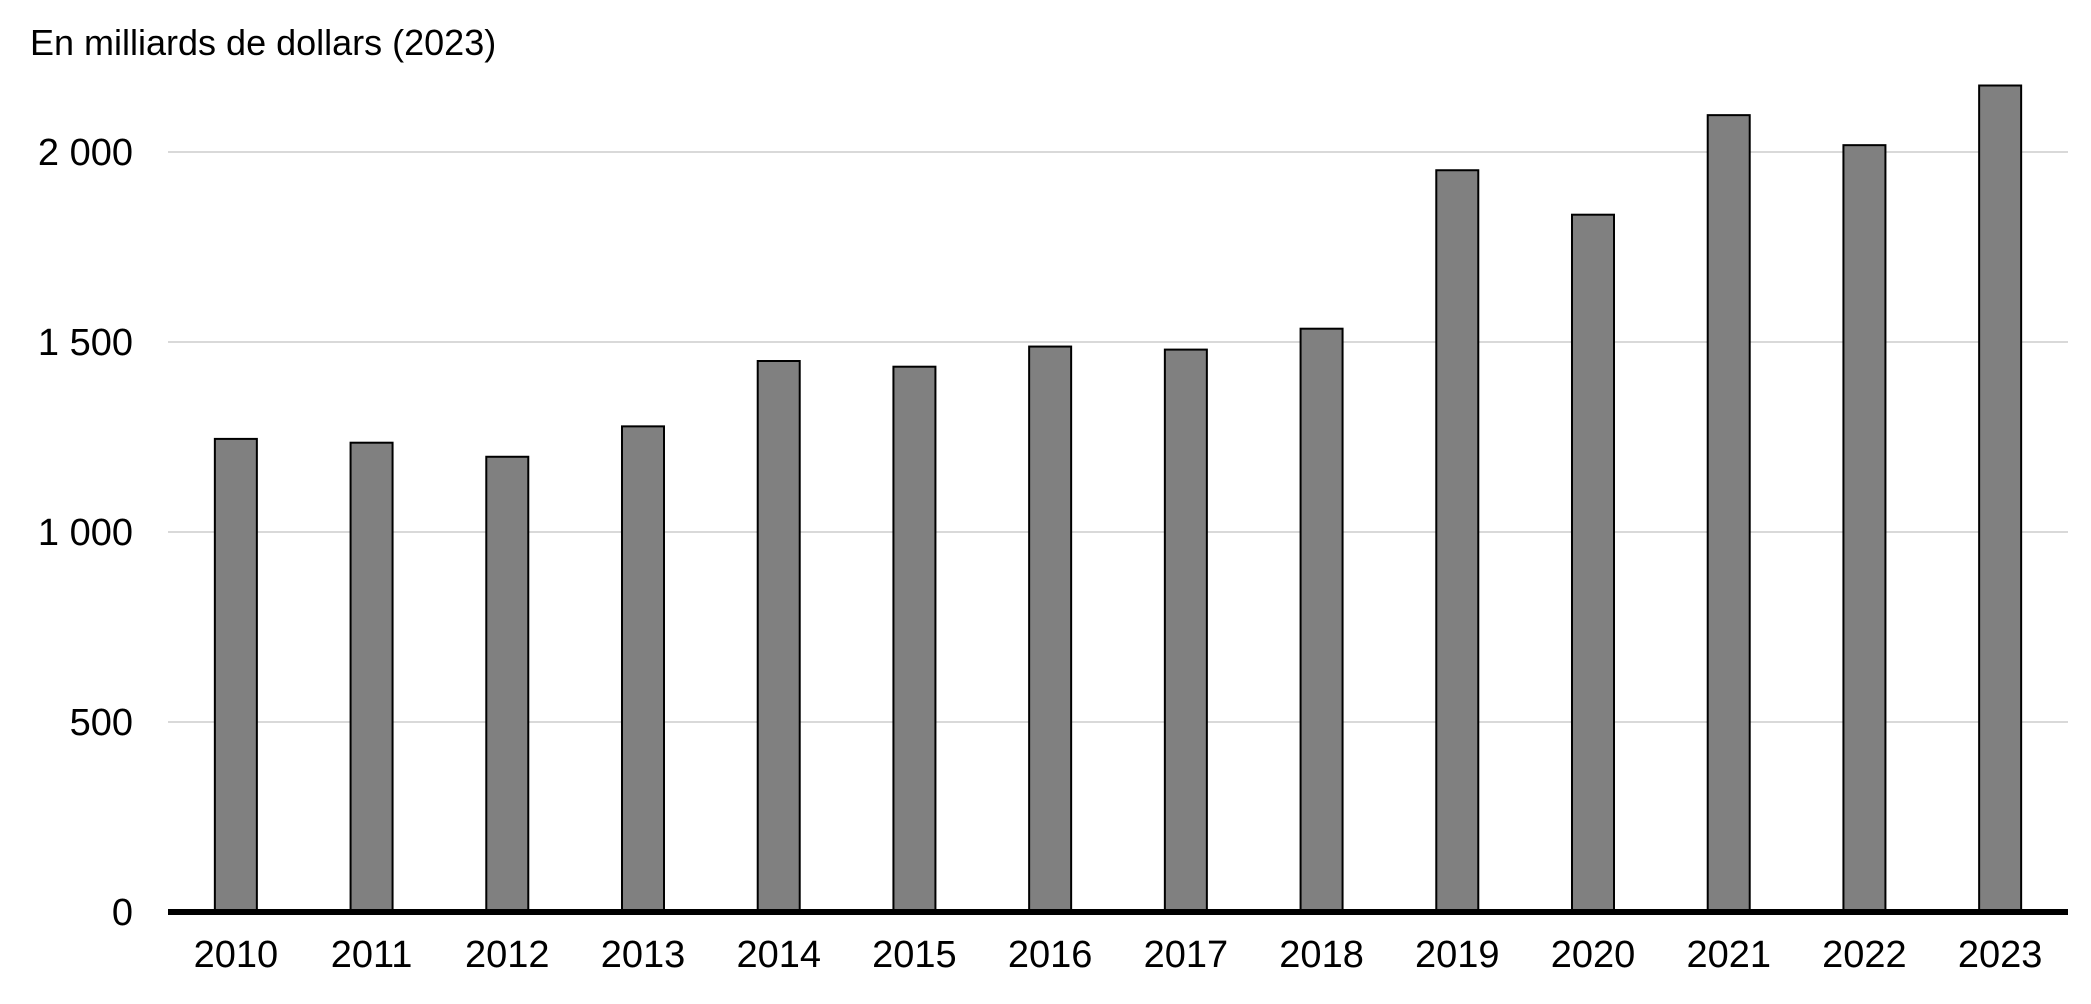  I want to click on bar-2011, so click(371, 677).